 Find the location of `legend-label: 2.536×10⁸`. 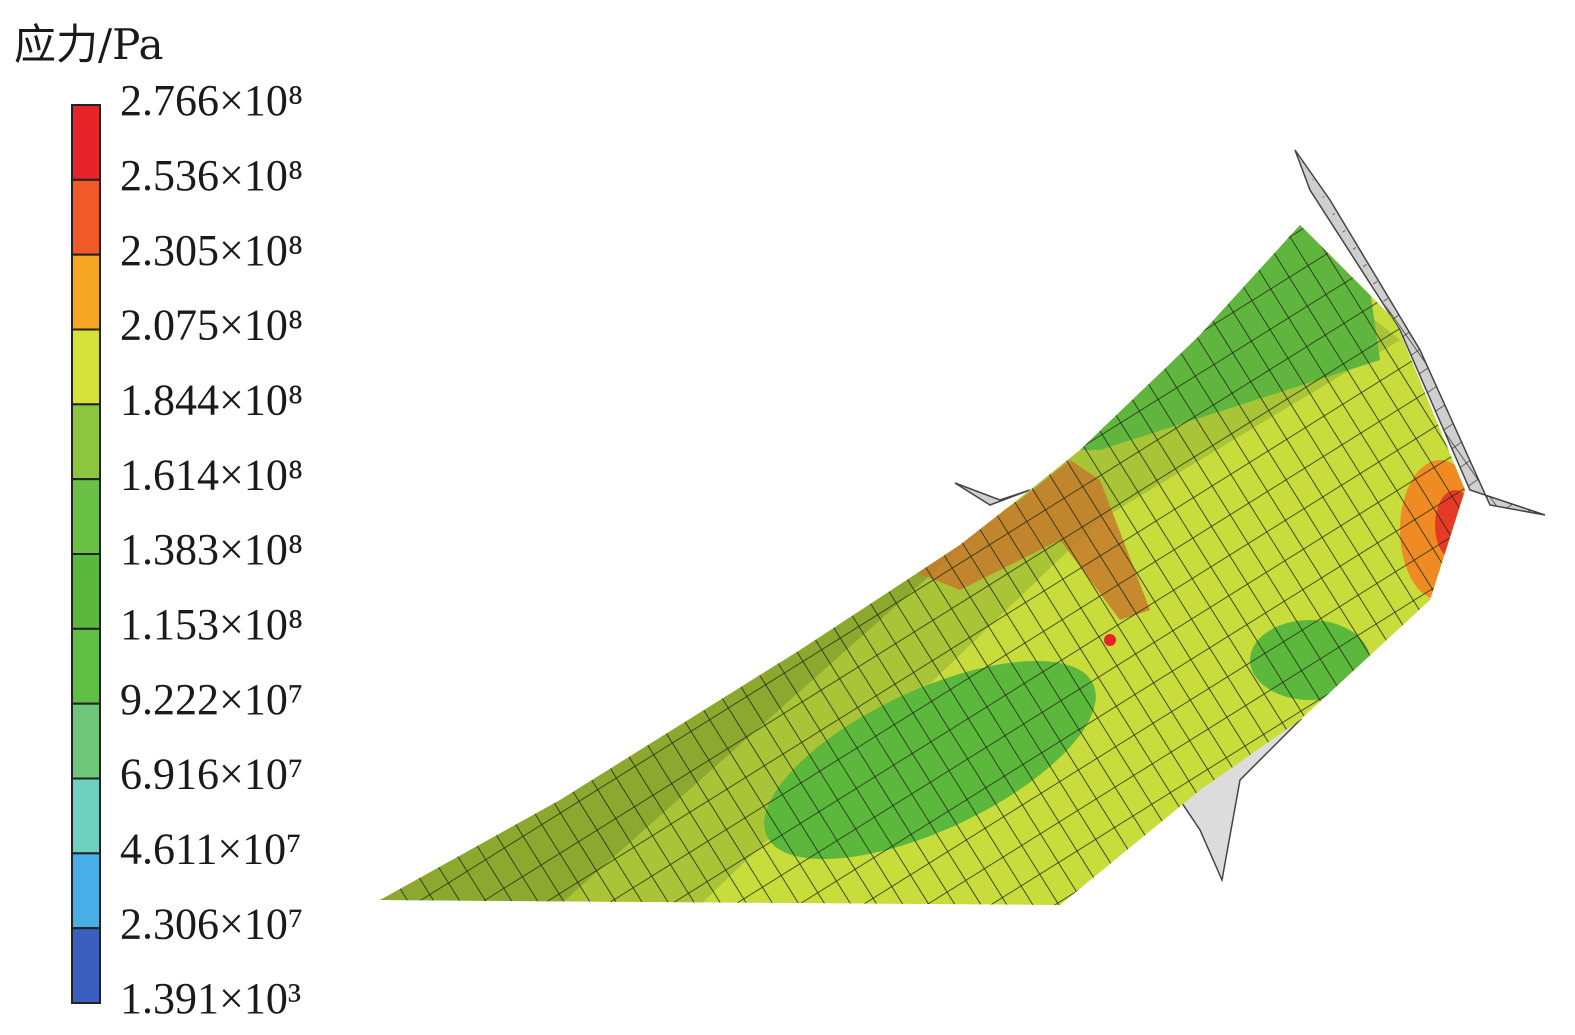

legend-label: 2.536×10⁸ is located at coordinates (211, 175).